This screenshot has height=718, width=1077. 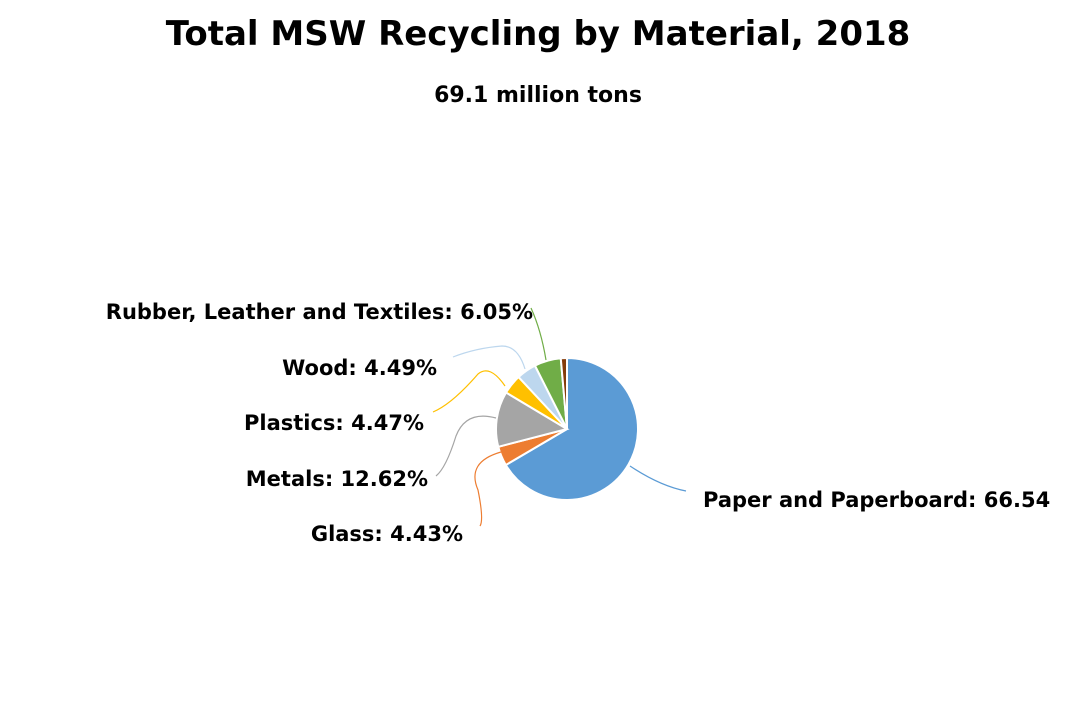 What do you see at coordinates (334, 423) in the screenshot?
I see `data-label-plastics: Plastics: 4.47%` at bounding box center [334, 423].